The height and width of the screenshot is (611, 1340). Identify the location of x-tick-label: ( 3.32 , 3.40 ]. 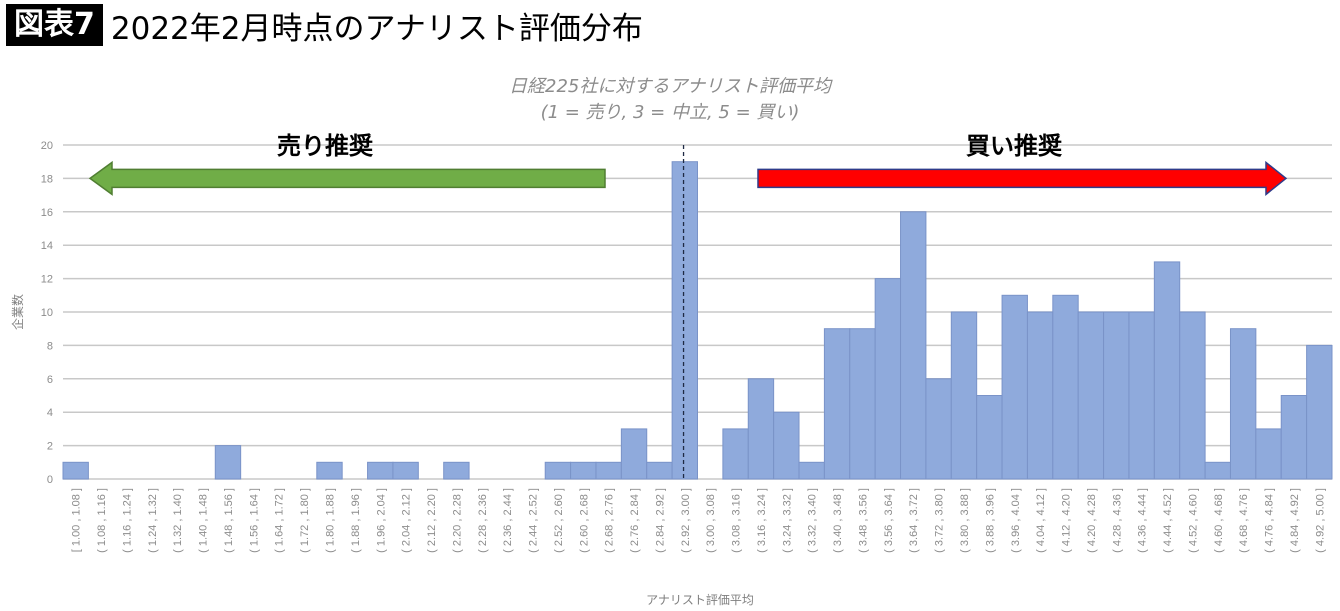
(813, 520).